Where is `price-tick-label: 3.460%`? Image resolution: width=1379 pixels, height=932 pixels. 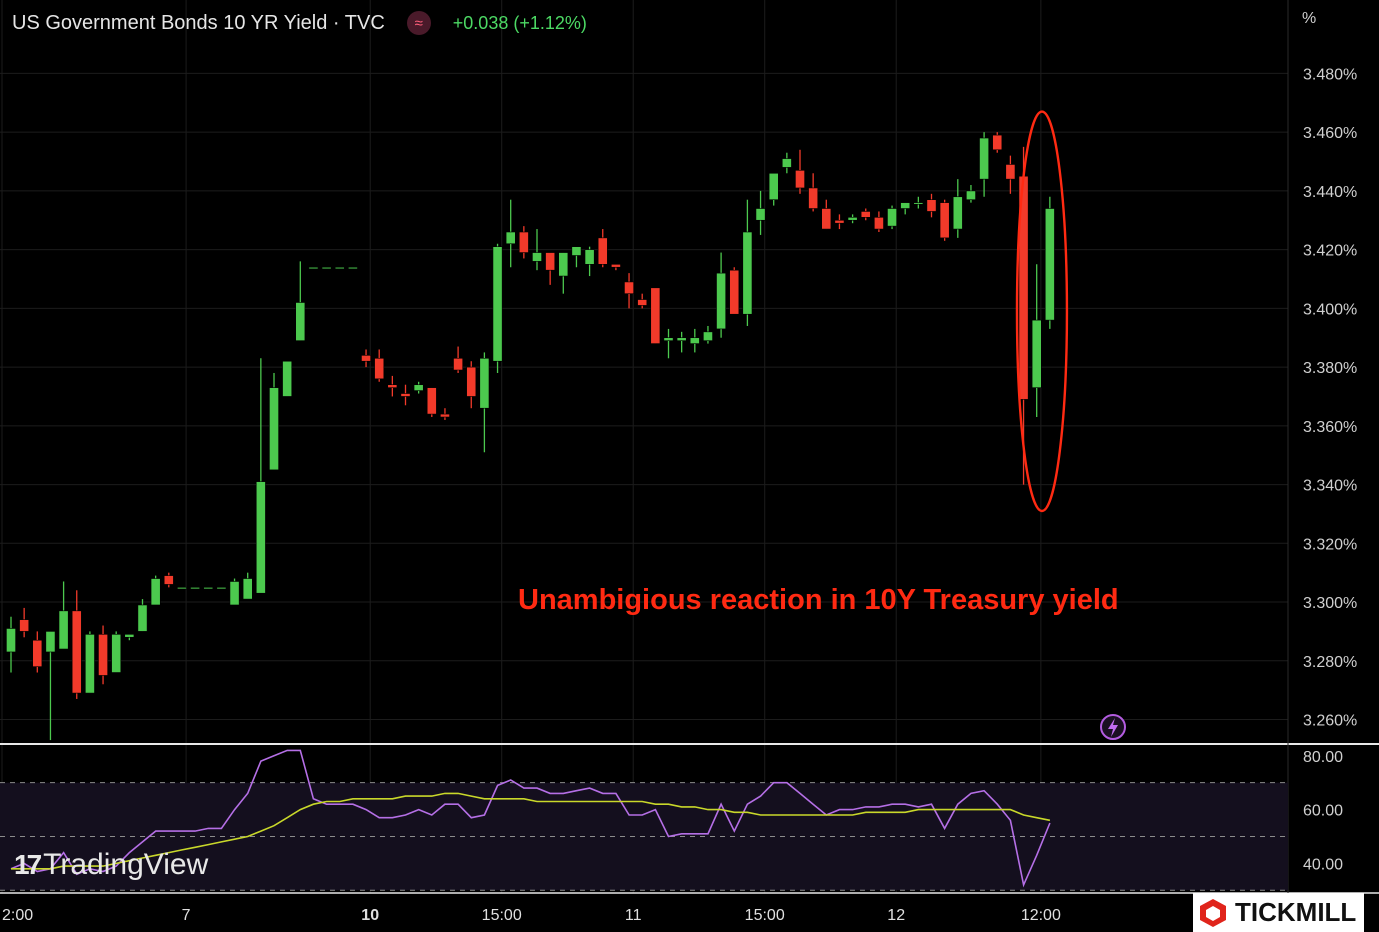
price-tick-label: 3.460% is located at coordinates (1330, 133).